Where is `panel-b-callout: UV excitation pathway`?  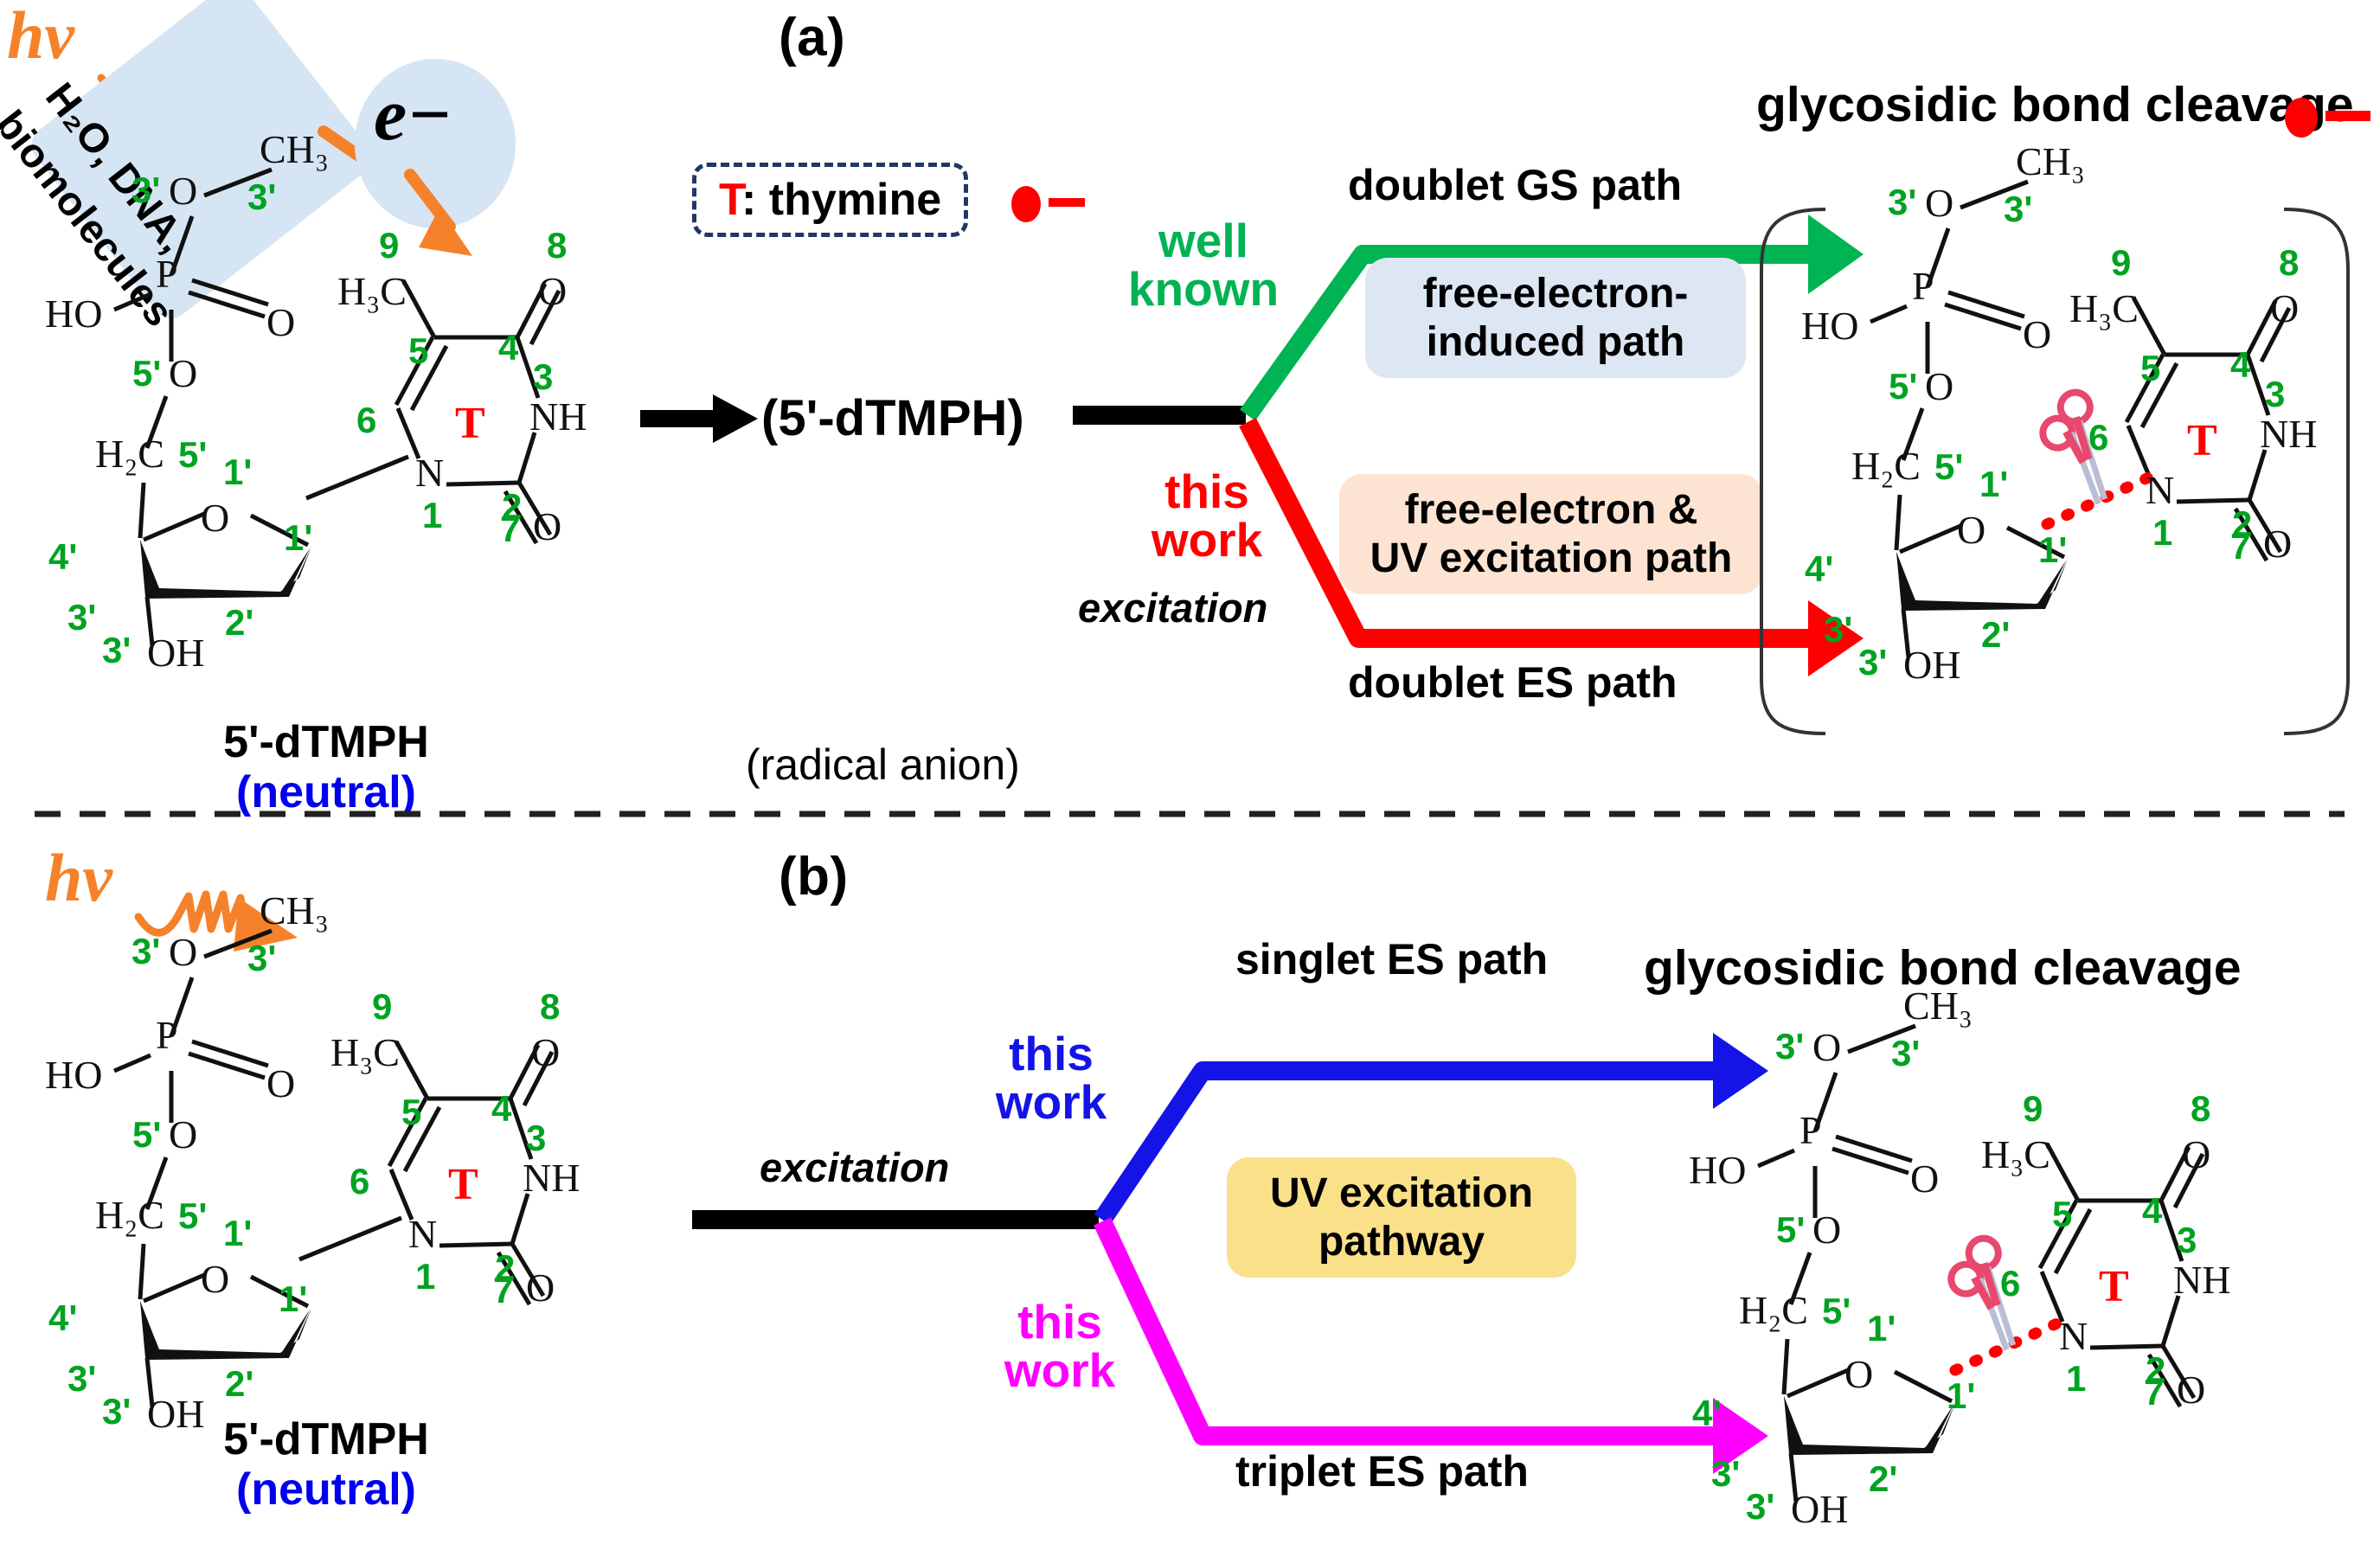 panel-b-callout: UV excitation pathway is located at coordinates (1401, 1217).